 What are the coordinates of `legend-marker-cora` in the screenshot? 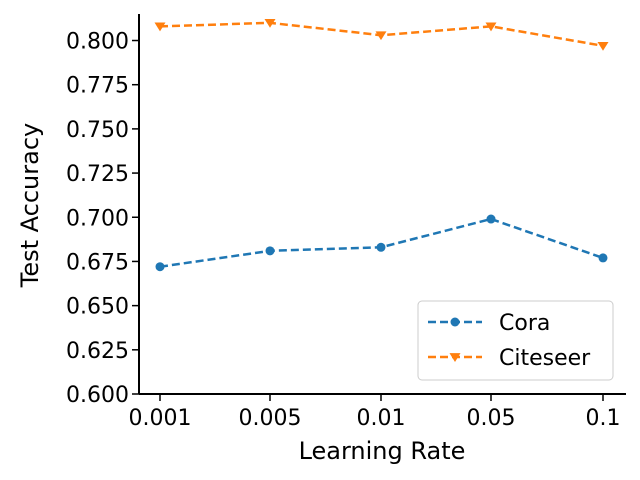 It's located at (455, 322).